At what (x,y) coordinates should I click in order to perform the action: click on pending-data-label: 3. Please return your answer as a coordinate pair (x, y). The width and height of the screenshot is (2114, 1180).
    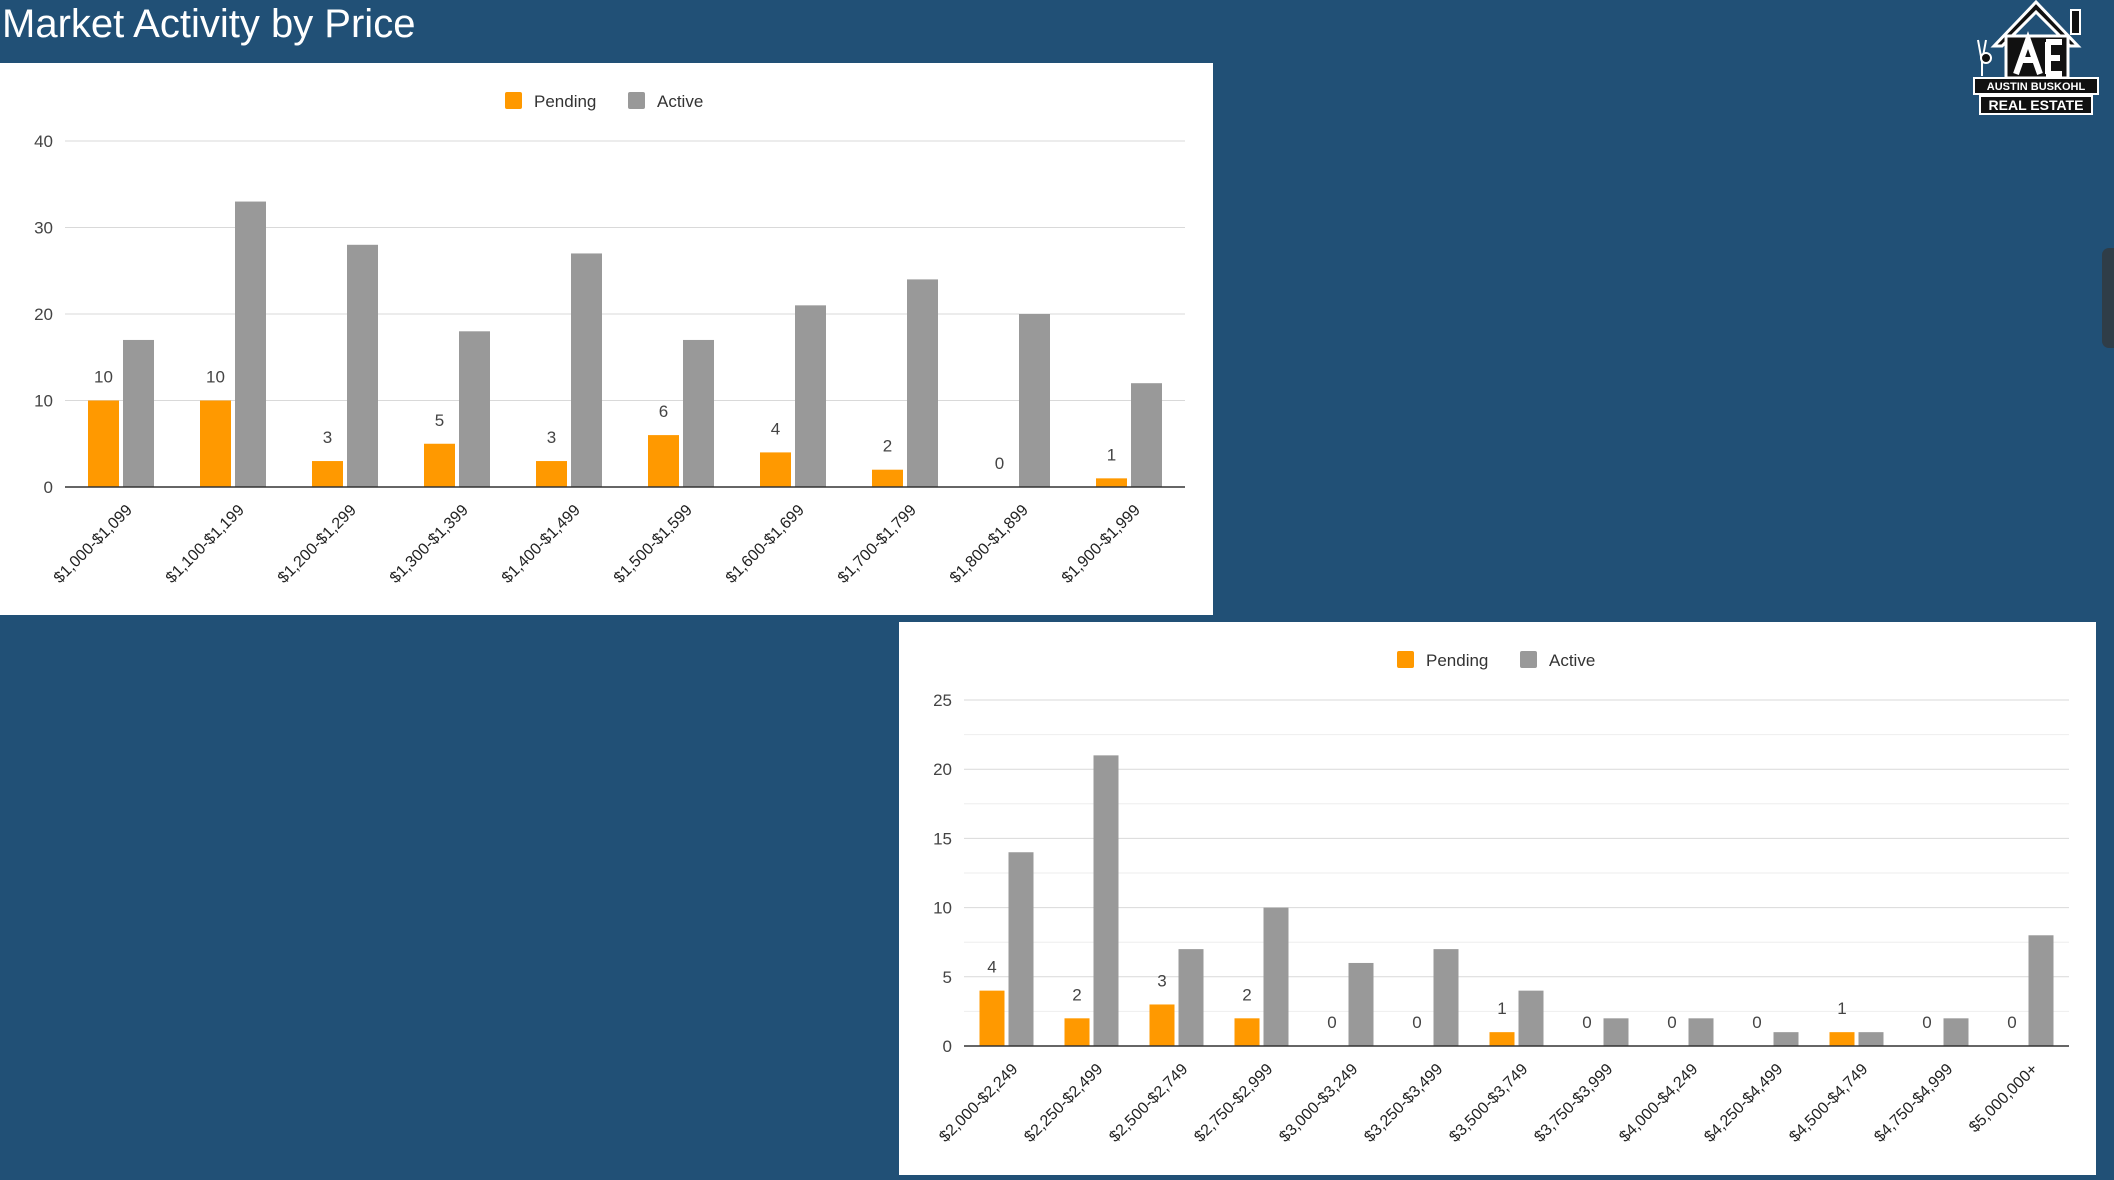
    Looking at the image, I should click on (327, 437).